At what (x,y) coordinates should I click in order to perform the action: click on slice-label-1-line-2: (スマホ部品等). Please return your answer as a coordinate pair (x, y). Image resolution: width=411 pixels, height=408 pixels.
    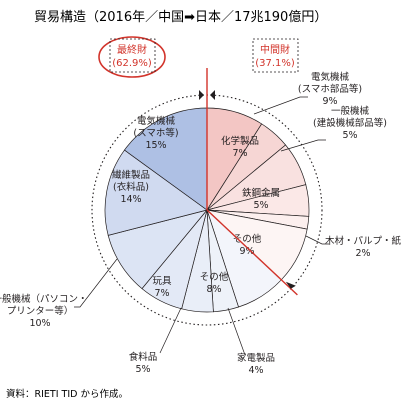
    Looking at the image, I should click on (330, 89).